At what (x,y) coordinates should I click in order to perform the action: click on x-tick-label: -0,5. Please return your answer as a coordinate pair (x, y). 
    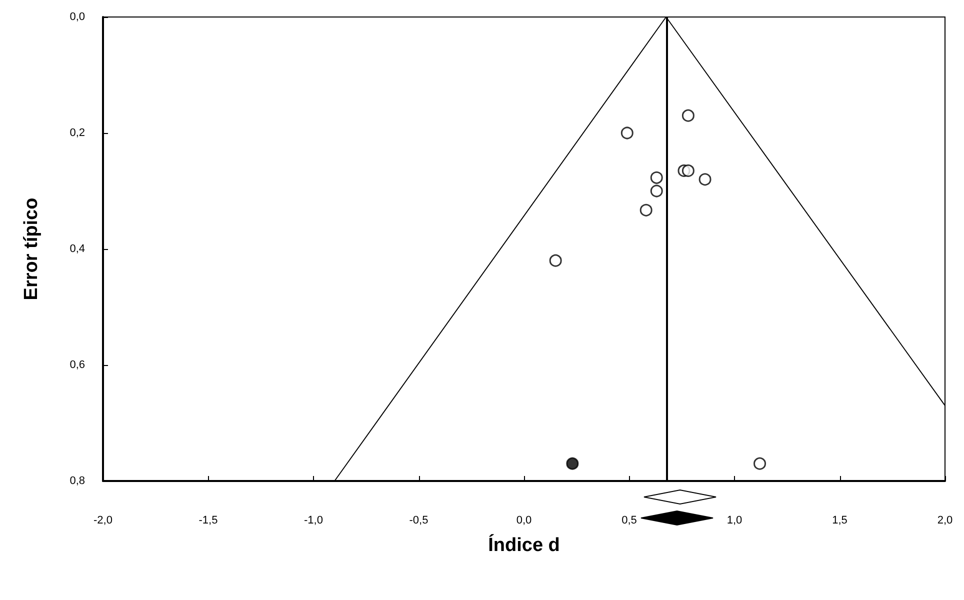
    Looking at the image, I should click on (418, 520).